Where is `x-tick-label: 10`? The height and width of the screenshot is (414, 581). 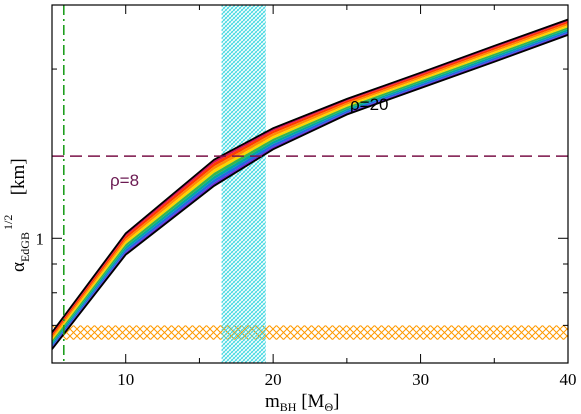 x-tick-label: 10 is located at coordinates (125, 379).